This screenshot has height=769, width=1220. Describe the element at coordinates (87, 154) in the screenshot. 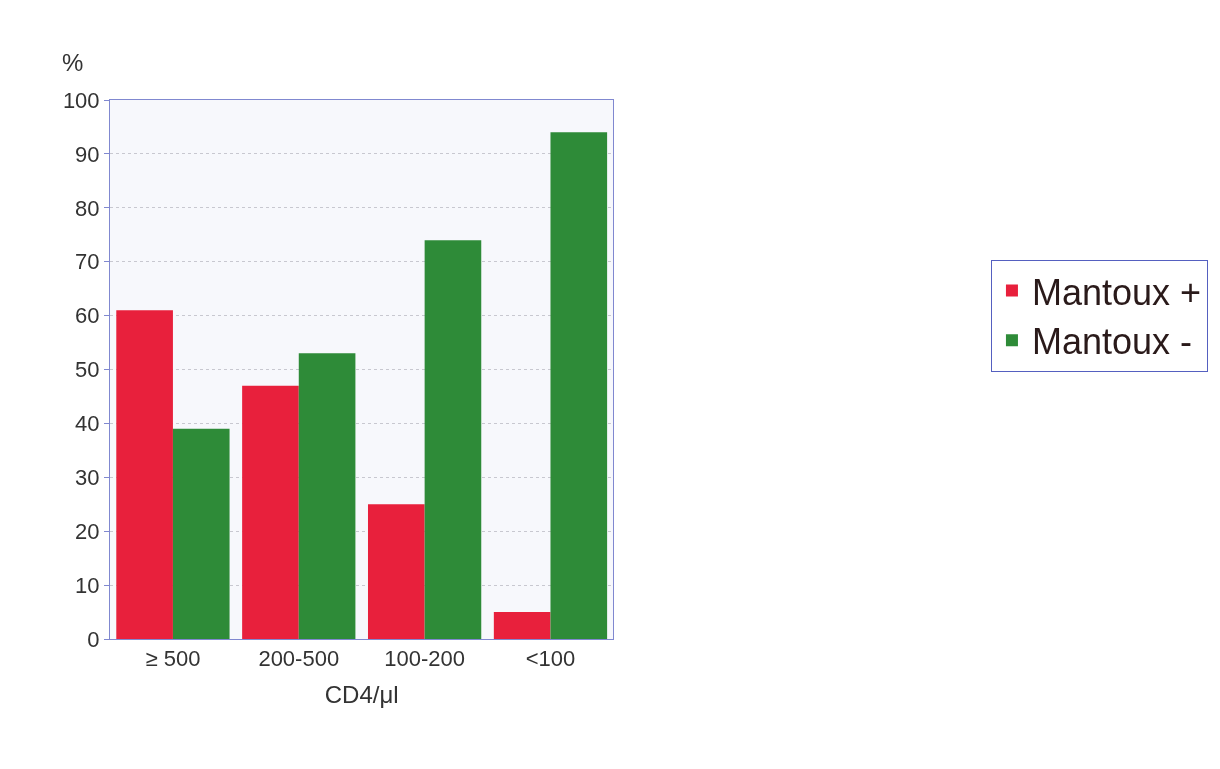

I see `y-tick-label: 90` at that location.